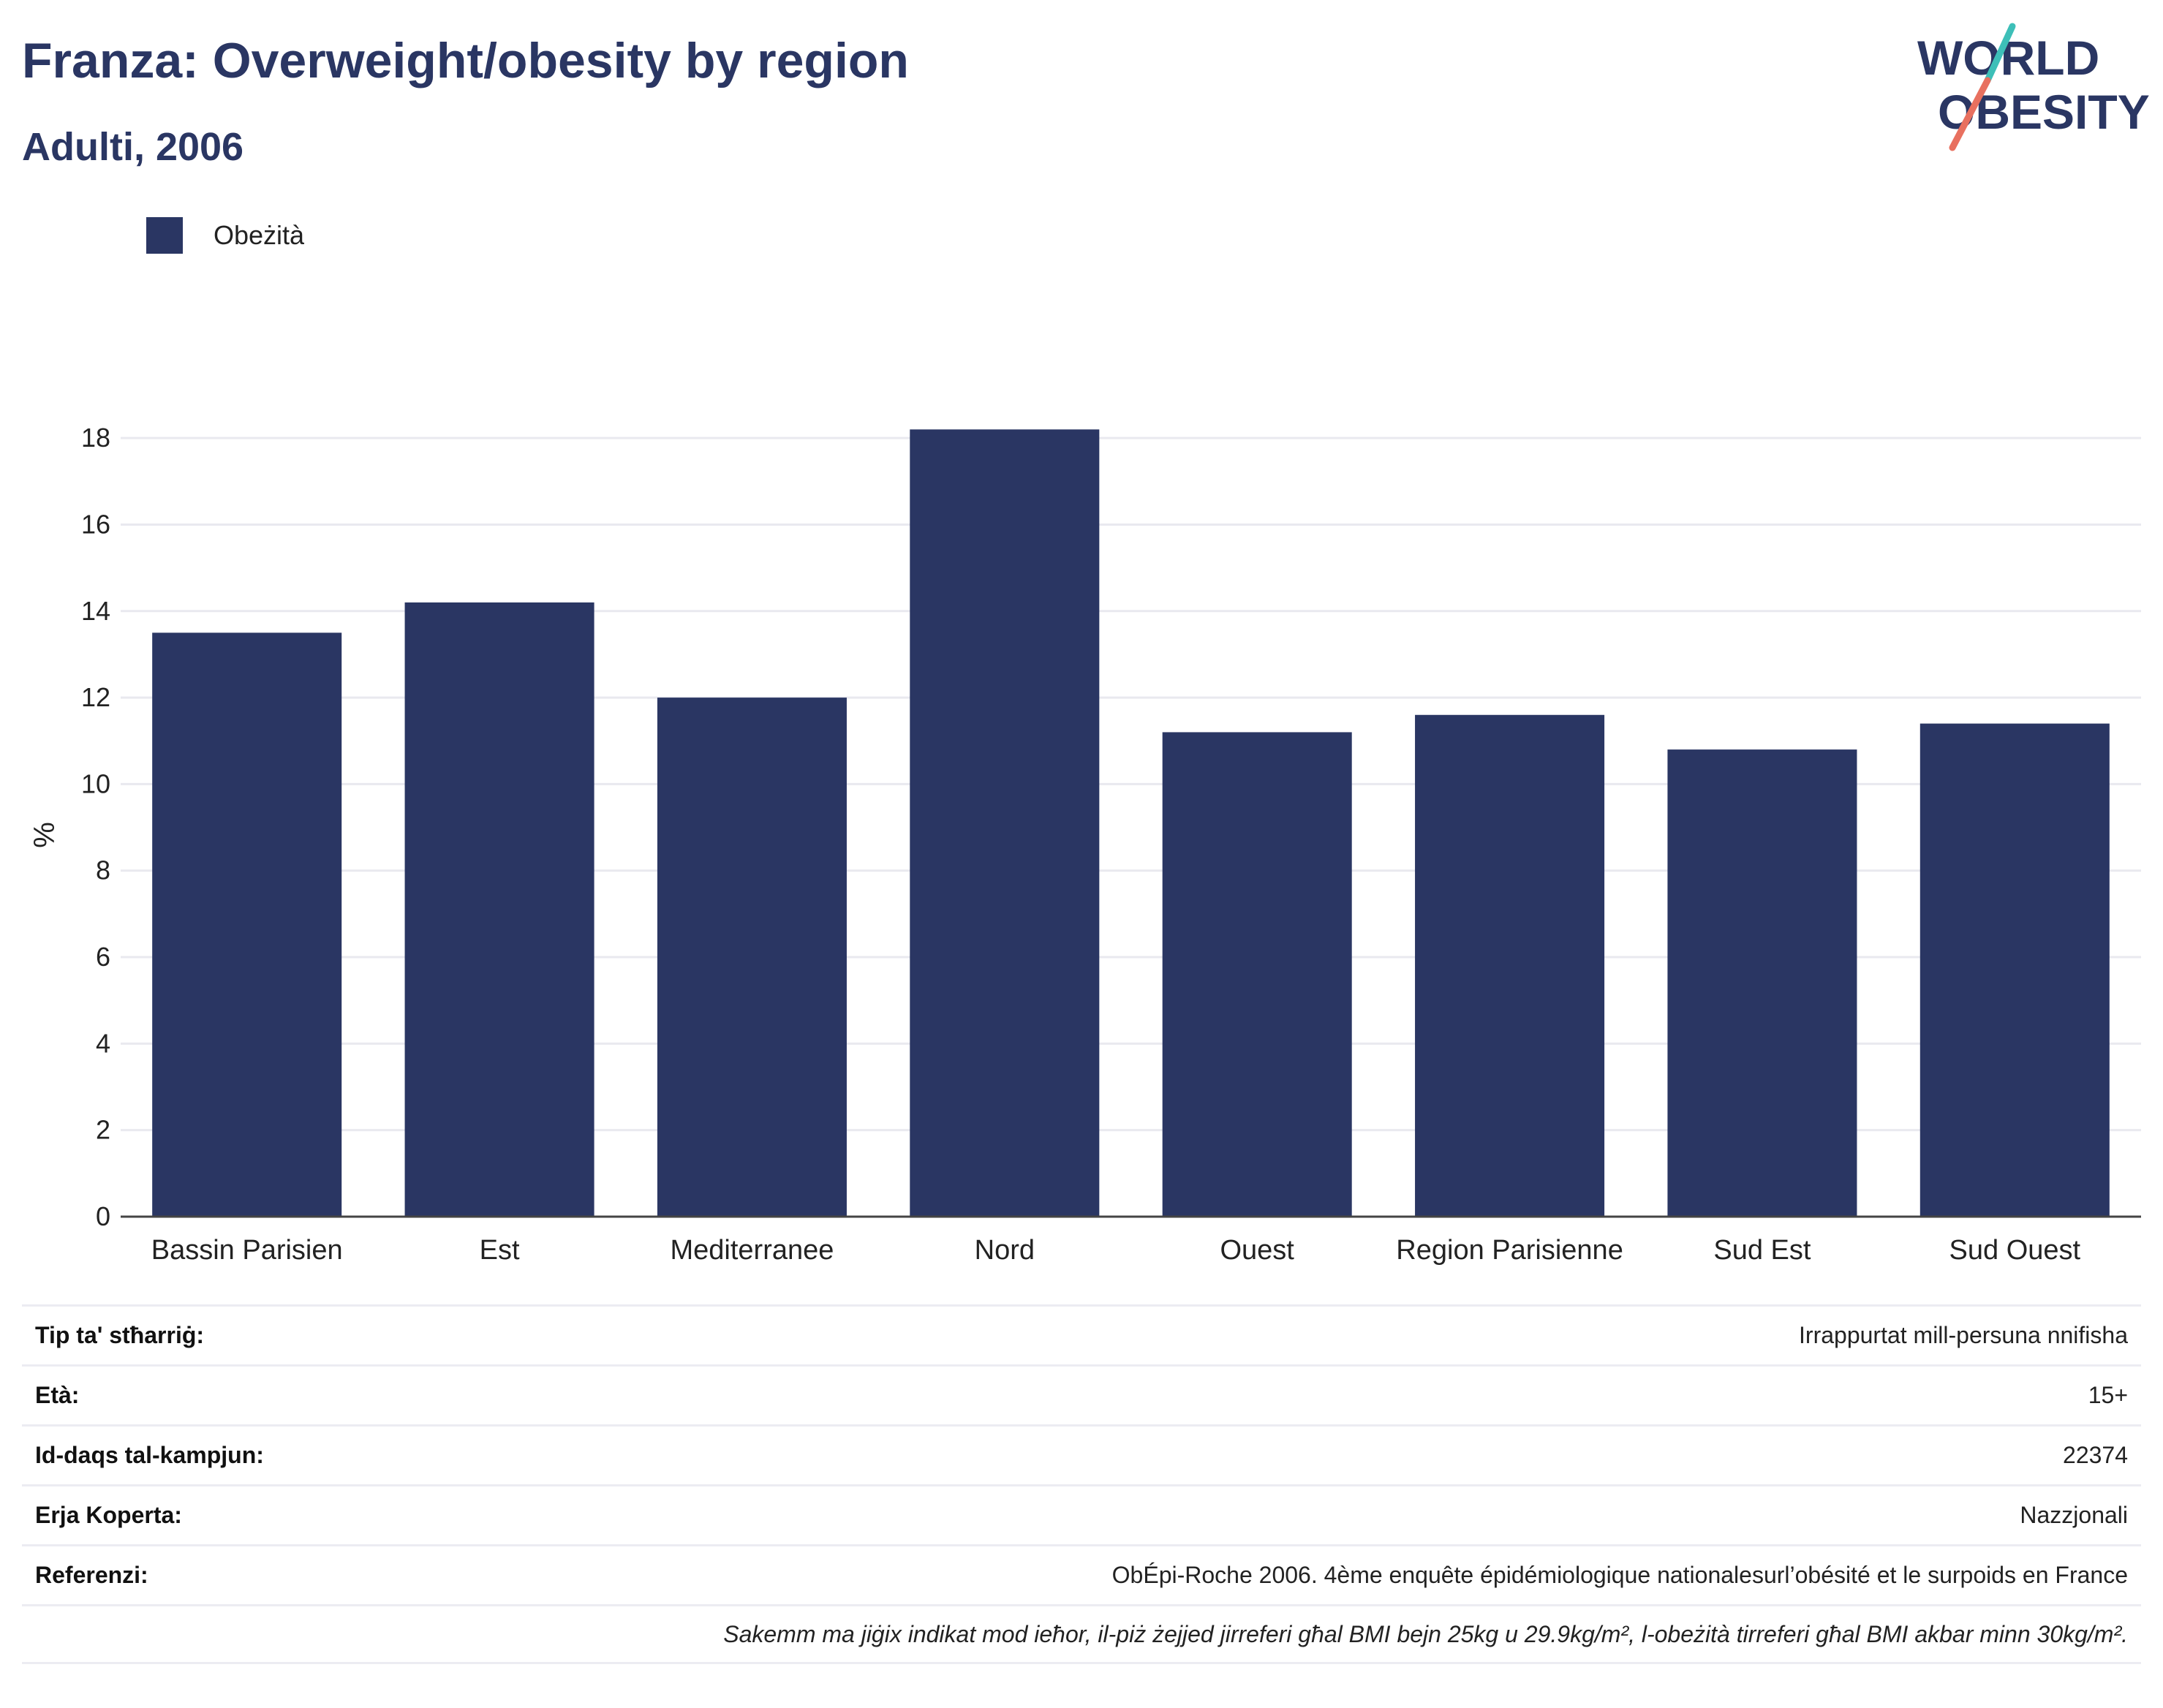  I want to click on info-value: Irrappurtat mill-persuna nnifisha, so click(1963, 1335).